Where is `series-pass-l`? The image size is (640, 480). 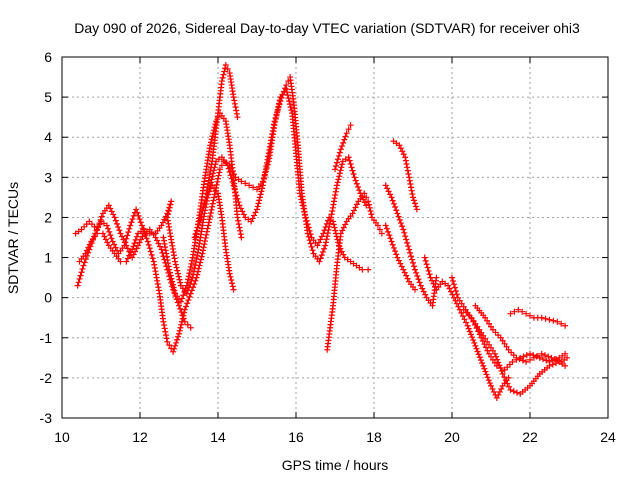
series-pass-l is located at coordinates (466, 327).